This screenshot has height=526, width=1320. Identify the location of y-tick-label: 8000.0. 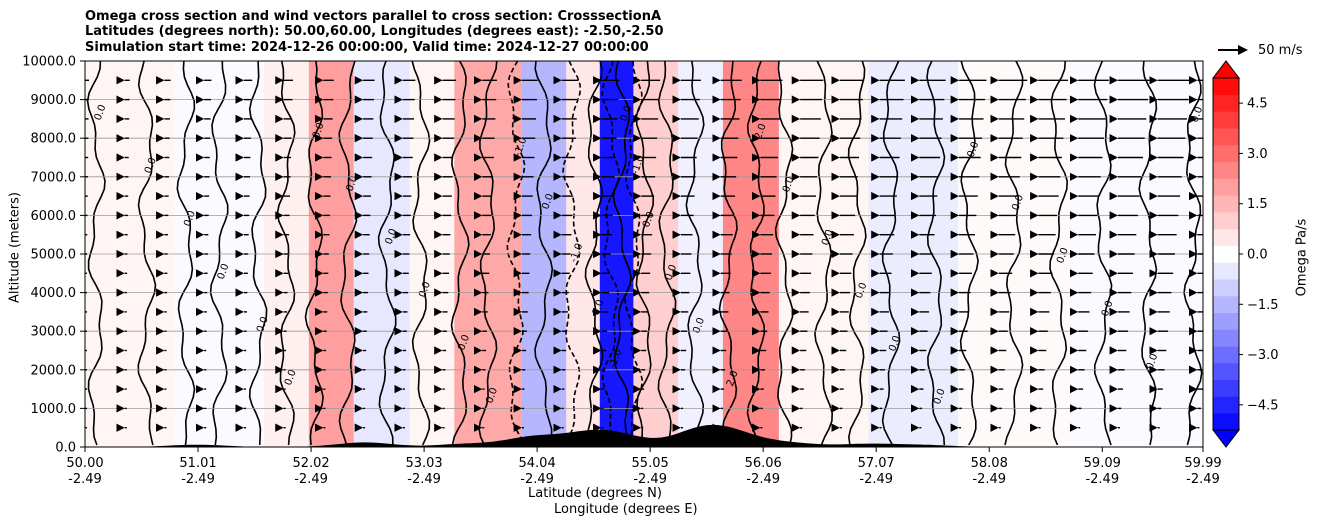
(54, 139).